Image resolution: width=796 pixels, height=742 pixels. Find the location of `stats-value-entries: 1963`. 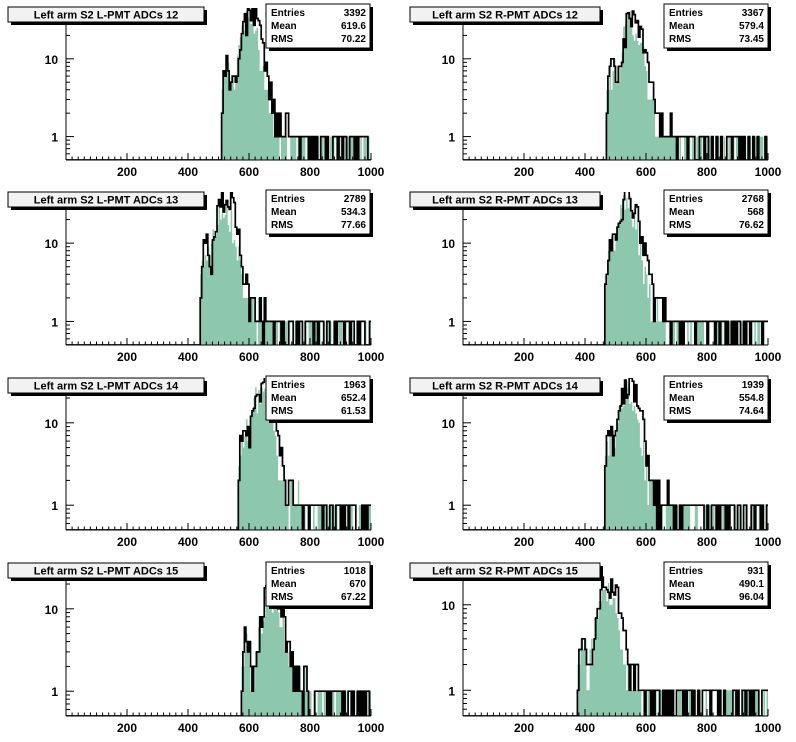

stats-value-entries: 1963 is located at coordinates (355, 385).